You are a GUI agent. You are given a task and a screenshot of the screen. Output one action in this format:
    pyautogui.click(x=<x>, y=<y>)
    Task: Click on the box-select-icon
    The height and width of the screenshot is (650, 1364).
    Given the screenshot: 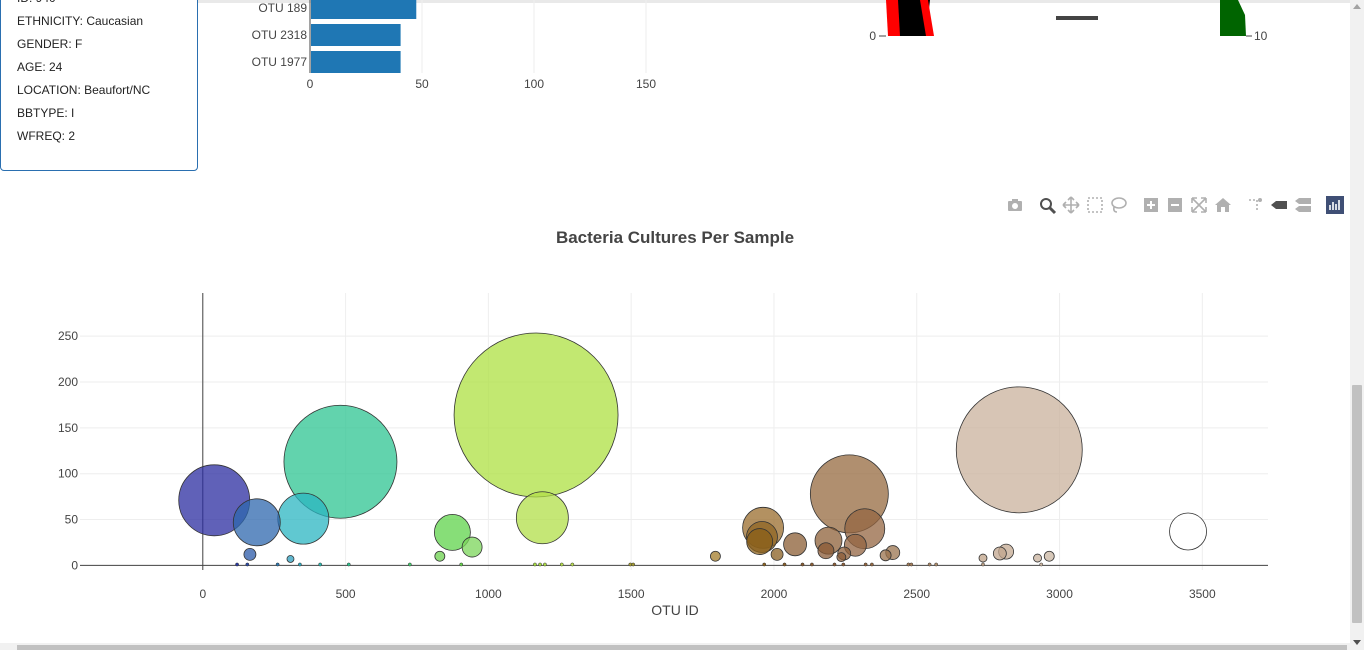 What is the action you would take?
    pyautogui.click(x=1095, y=205)
    